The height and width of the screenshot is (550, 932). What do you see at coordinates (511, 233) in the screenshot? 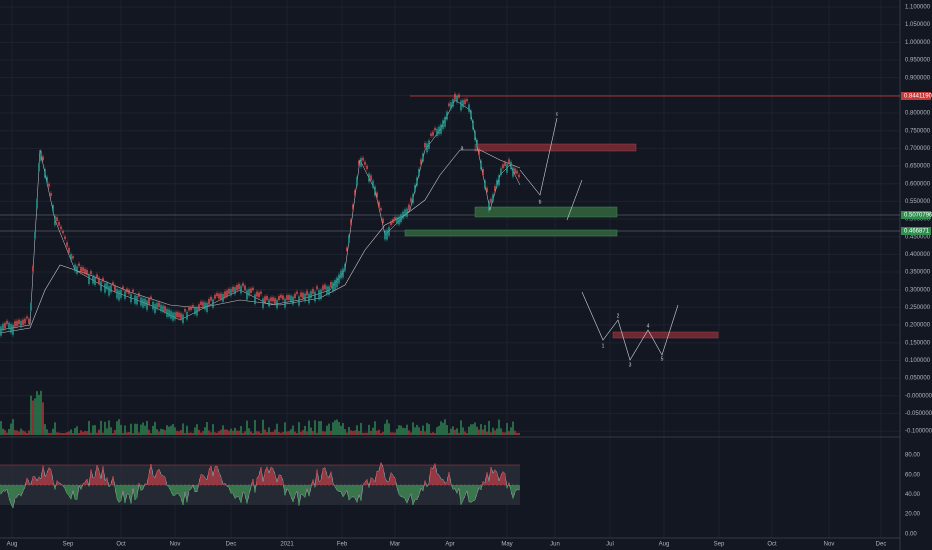
I see `demand-zone` at bounding box center [511, 233].